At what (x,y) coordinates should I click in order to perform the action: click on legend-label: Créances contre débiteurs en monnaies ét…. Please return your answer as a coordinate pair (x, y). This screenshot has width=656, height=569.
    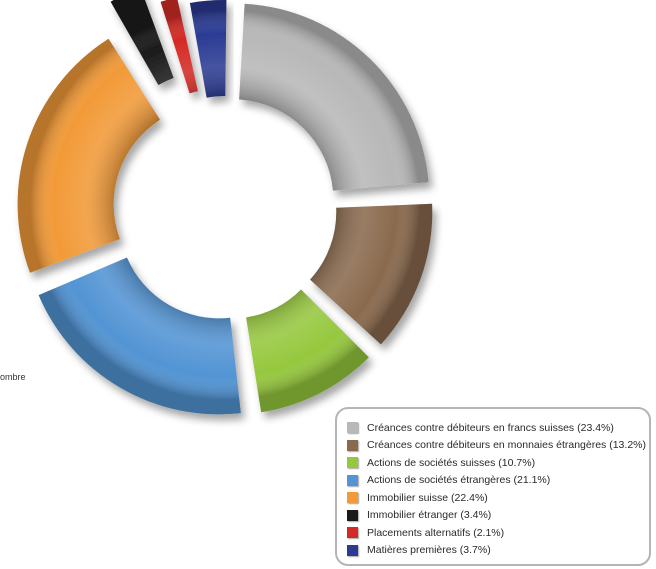
    Looking at the image, I should click on (506, 445).